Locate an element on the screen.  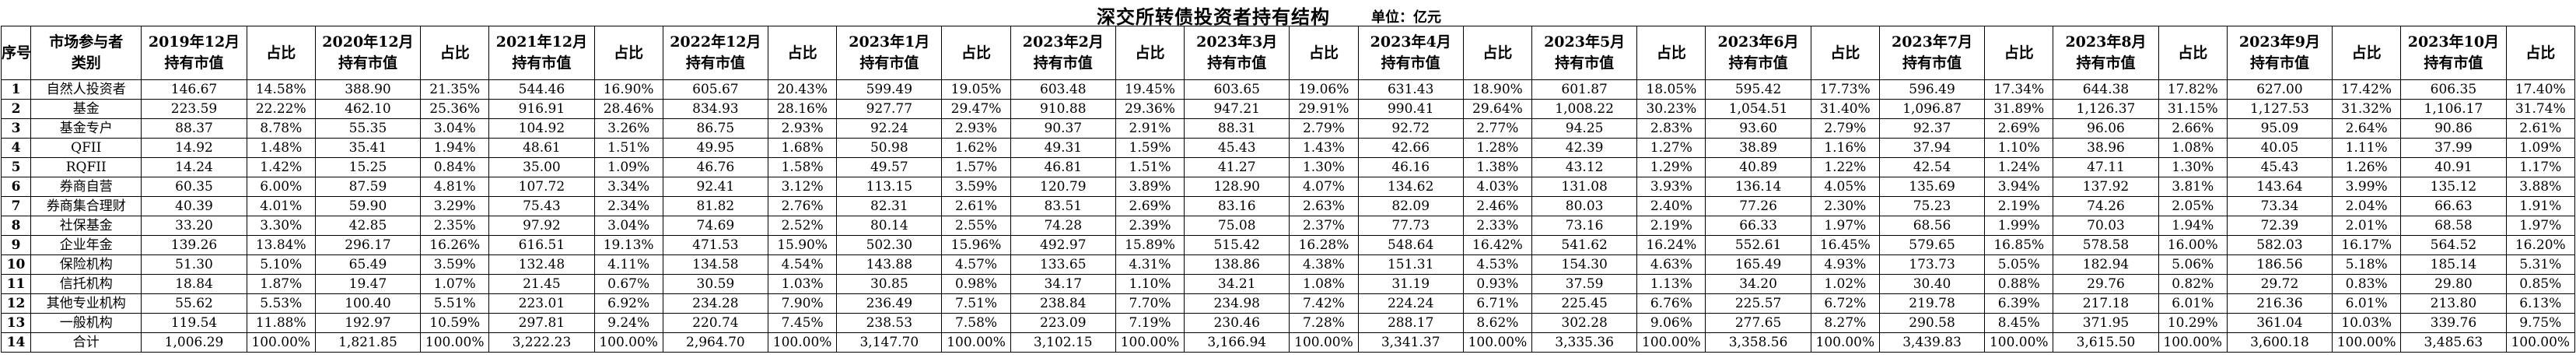
cell-ratio: 6.71% is located at coordinates (1497, 303).